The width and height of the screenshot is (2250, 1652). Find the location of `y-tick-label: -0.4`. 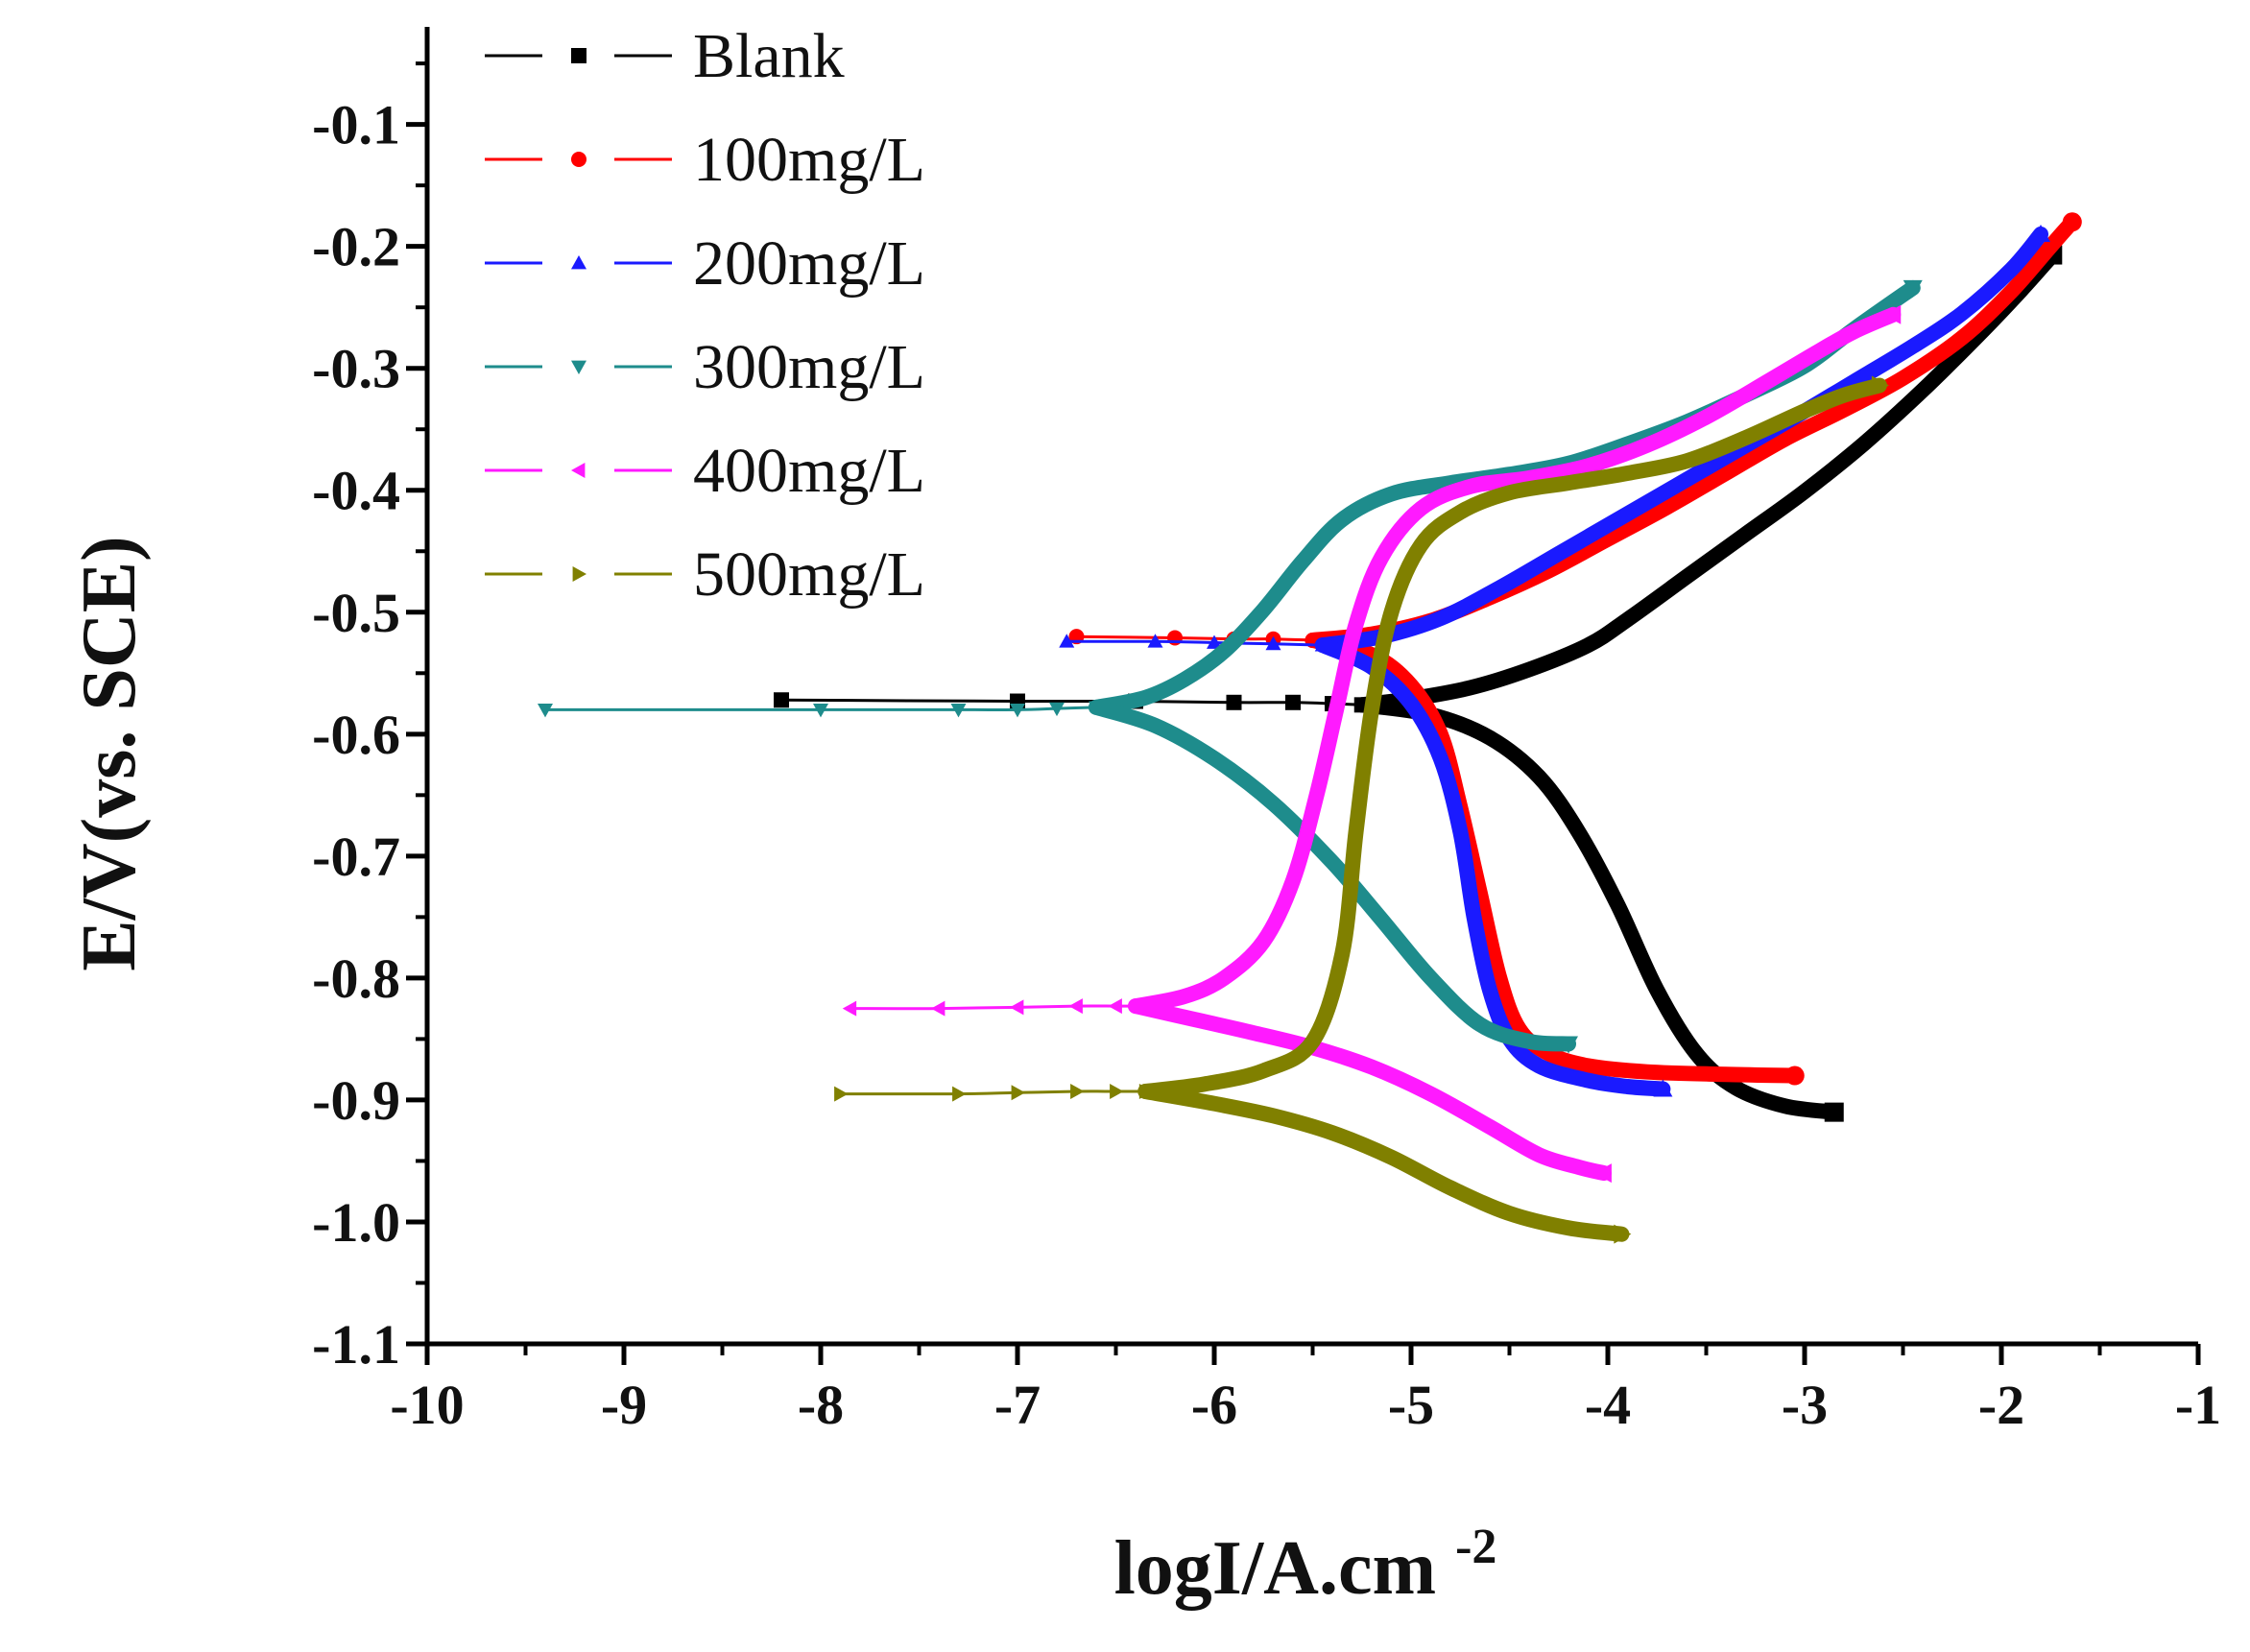

y-tick-label: -0.4 is located at coordinates (356, 491).